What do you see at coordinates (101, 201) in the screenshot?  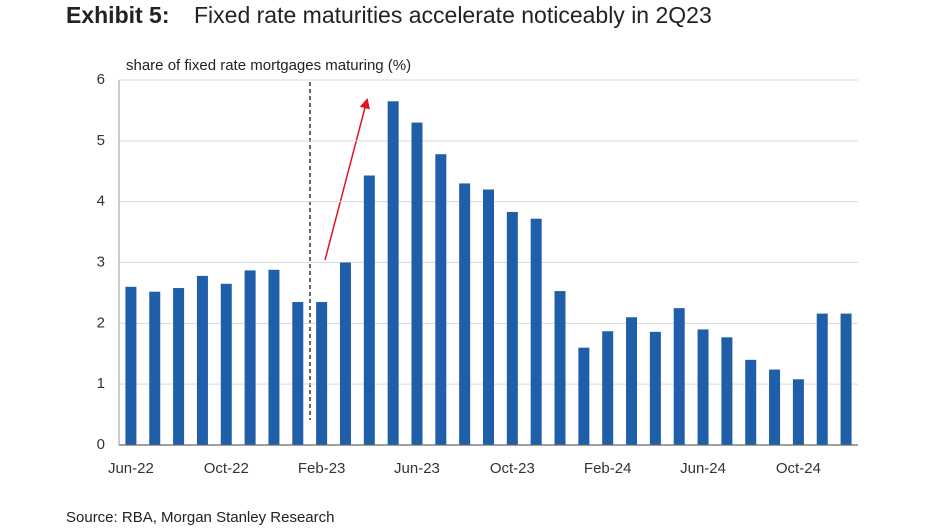 I see `y-tick-label: 4` at bounding box center [101, 201].